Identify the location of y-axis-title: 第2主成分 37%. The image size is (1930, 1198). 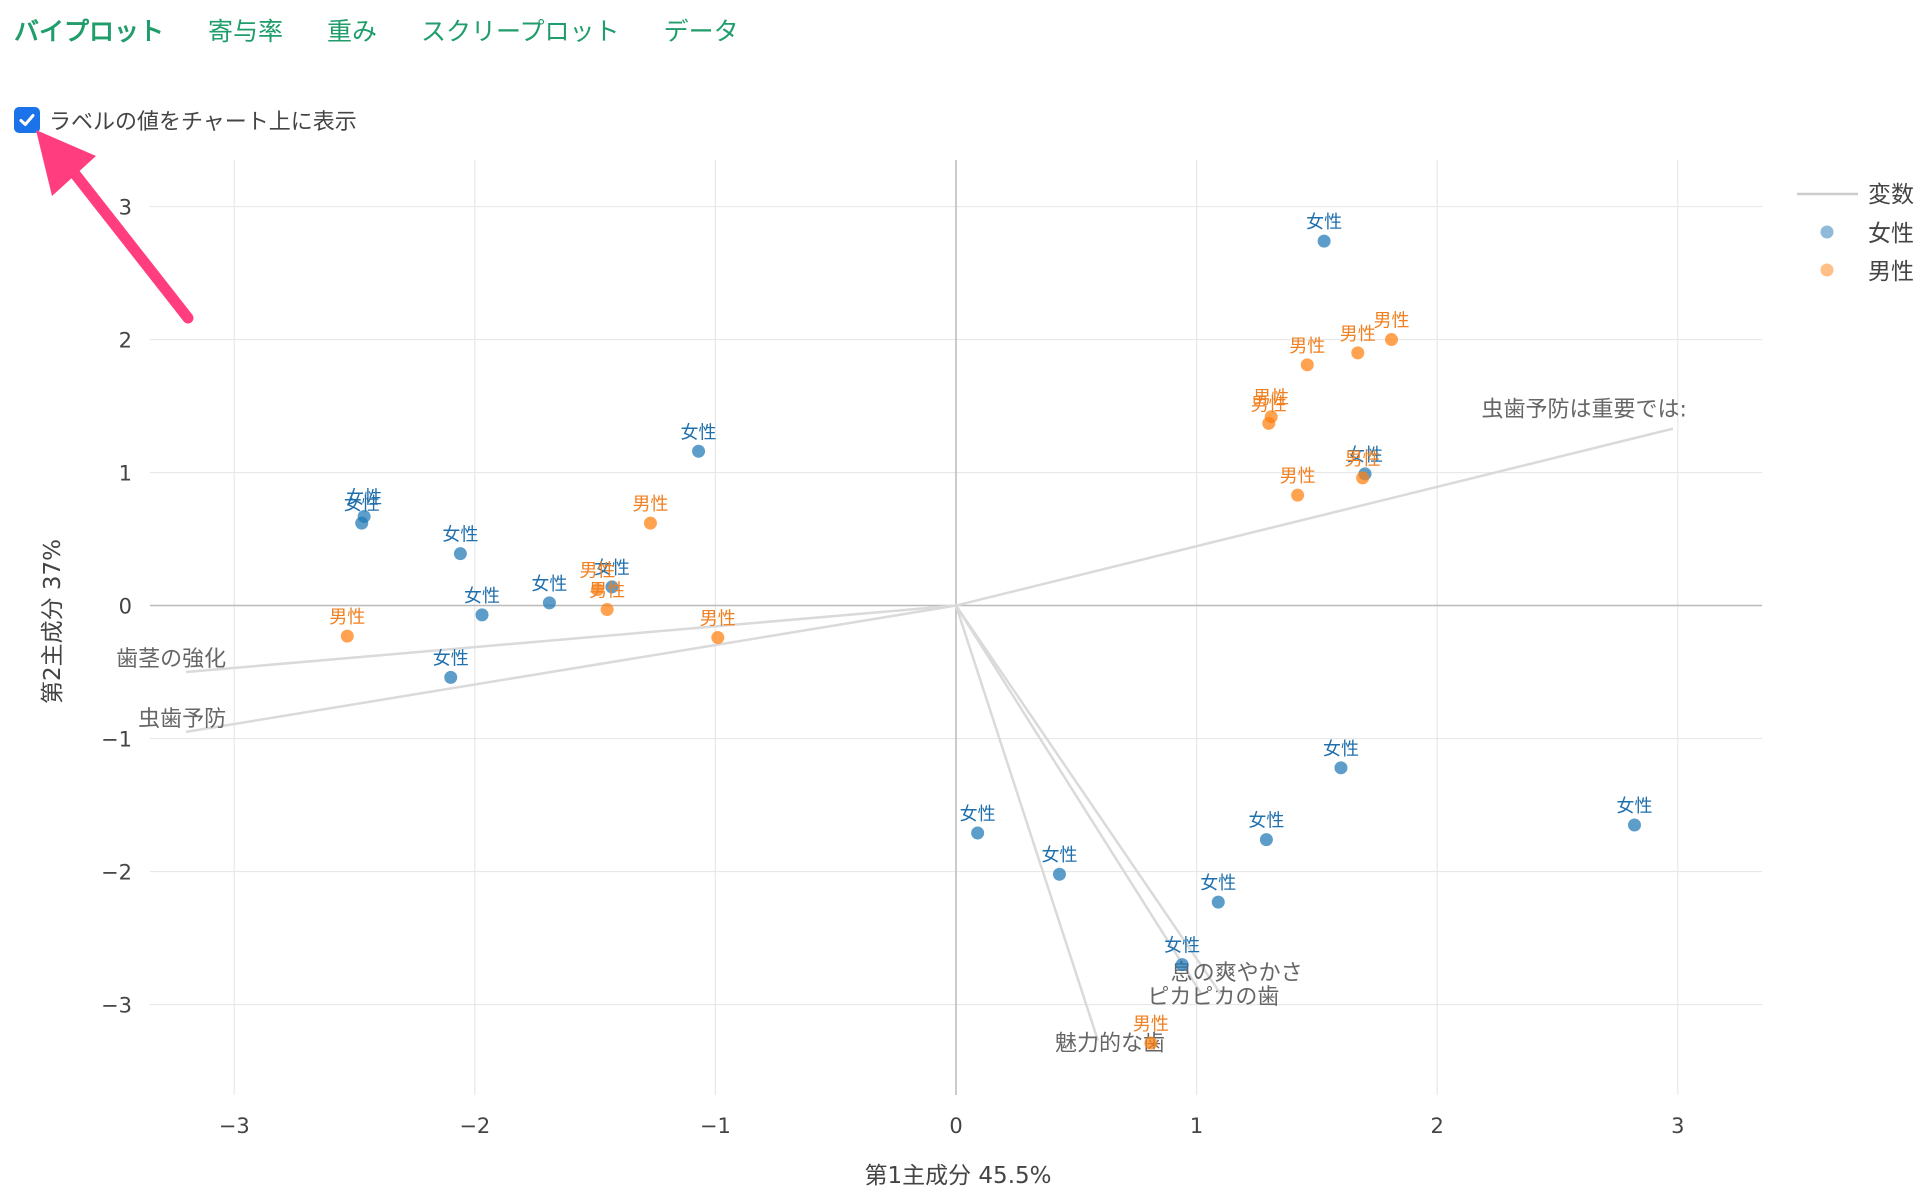
(53, 621).